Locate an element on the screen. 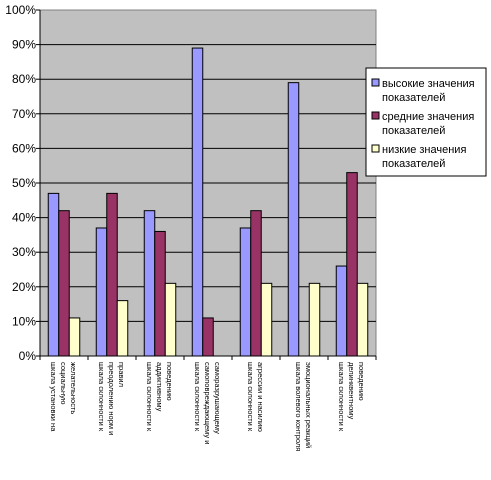  y-axis-ticks: 0% 10% 20% 30% 40% 50% 60% 70% 80% 90% 100% is located at coordinates (22, 183).